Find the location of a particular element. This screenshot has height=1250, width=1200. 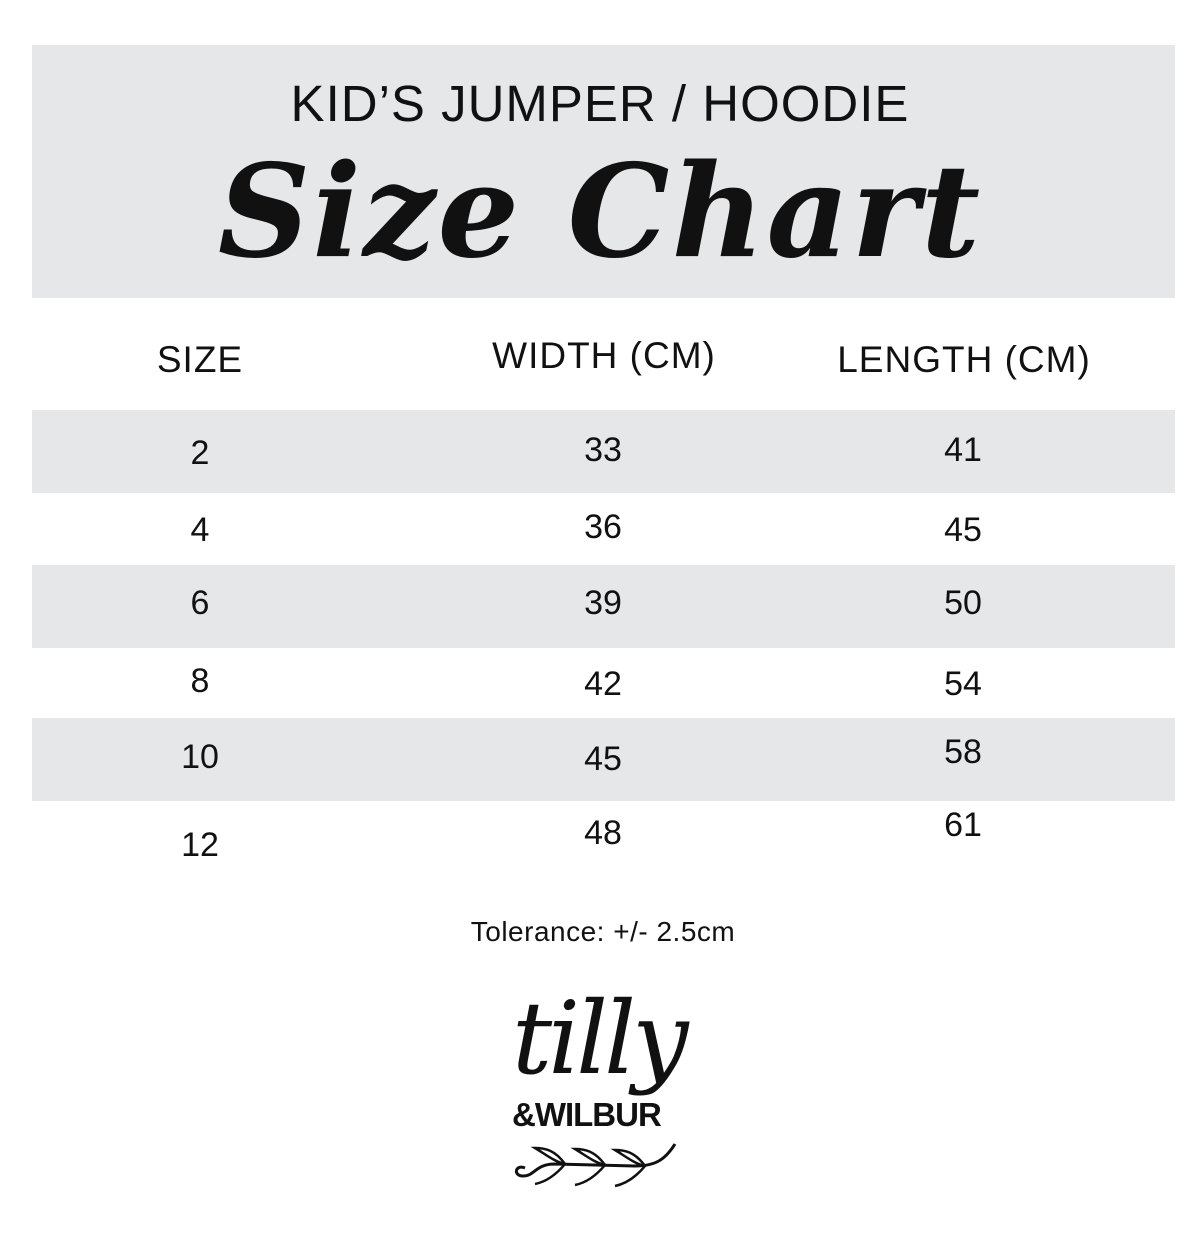

table-cell: 8 is located at coordinates (200, 681).